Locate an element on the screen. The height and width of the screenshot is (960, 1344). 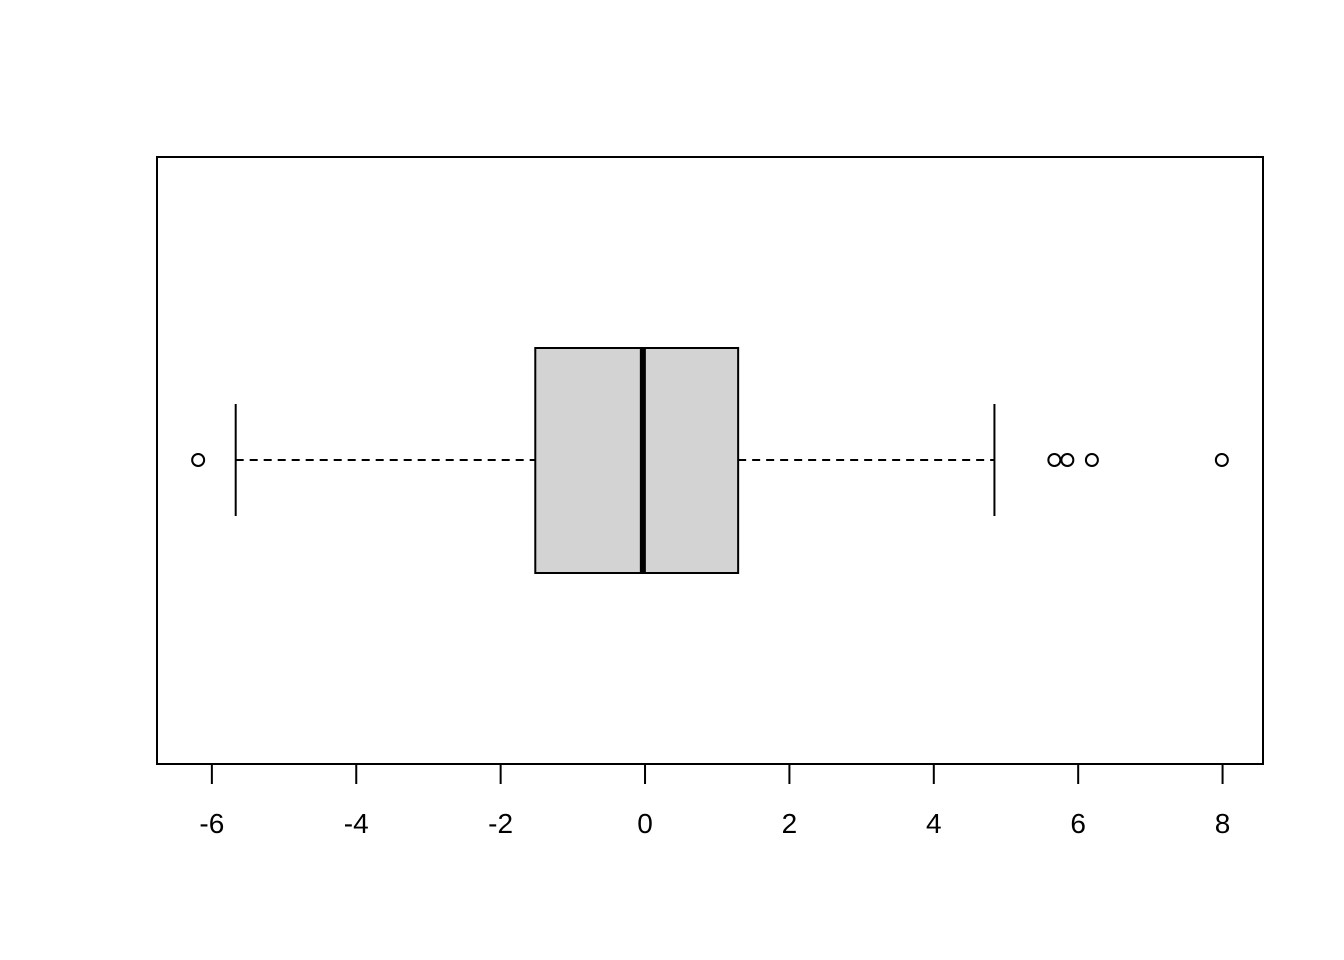
x-tick-label: 6 is located at coordinates (1078, 823).